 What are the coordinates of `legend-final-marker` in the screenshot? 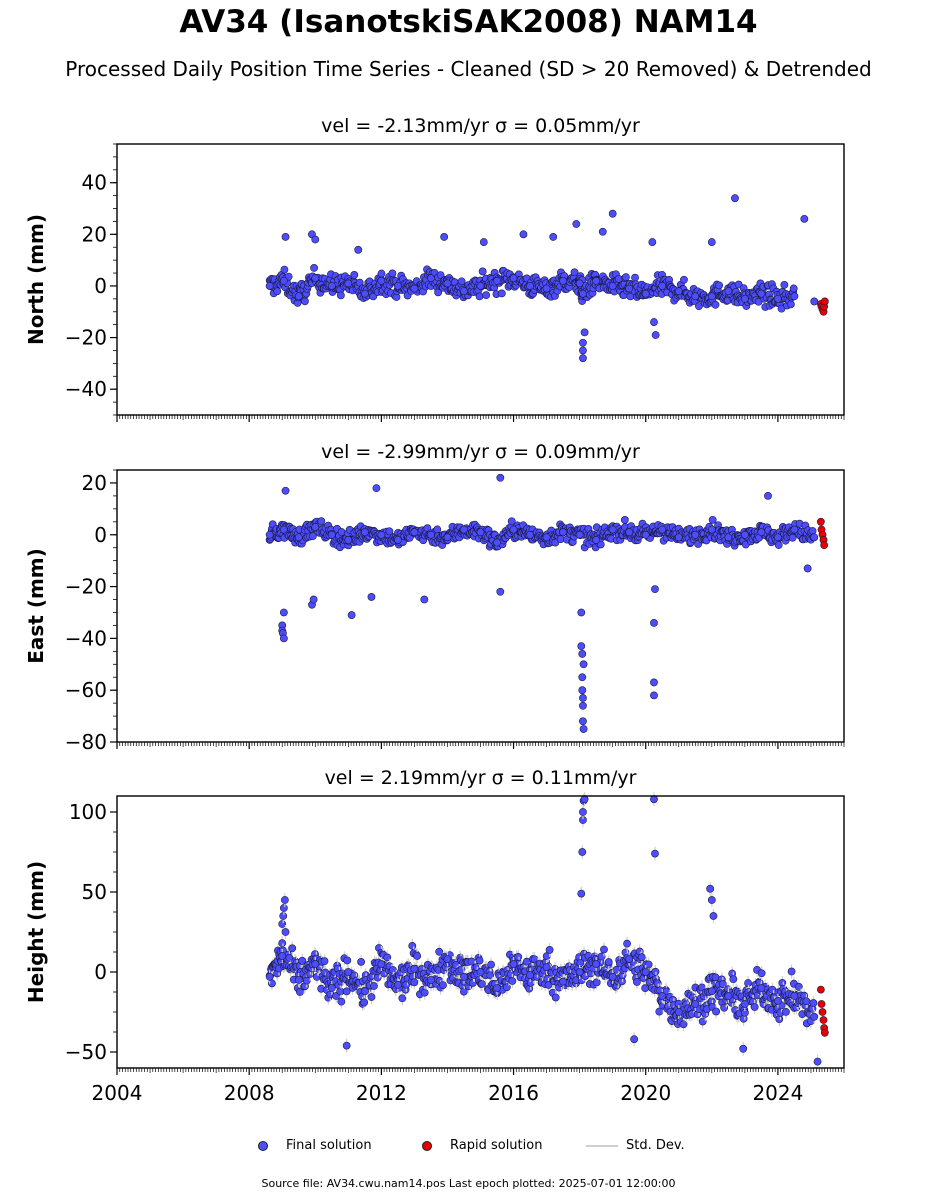 It's located at (263, 1145).